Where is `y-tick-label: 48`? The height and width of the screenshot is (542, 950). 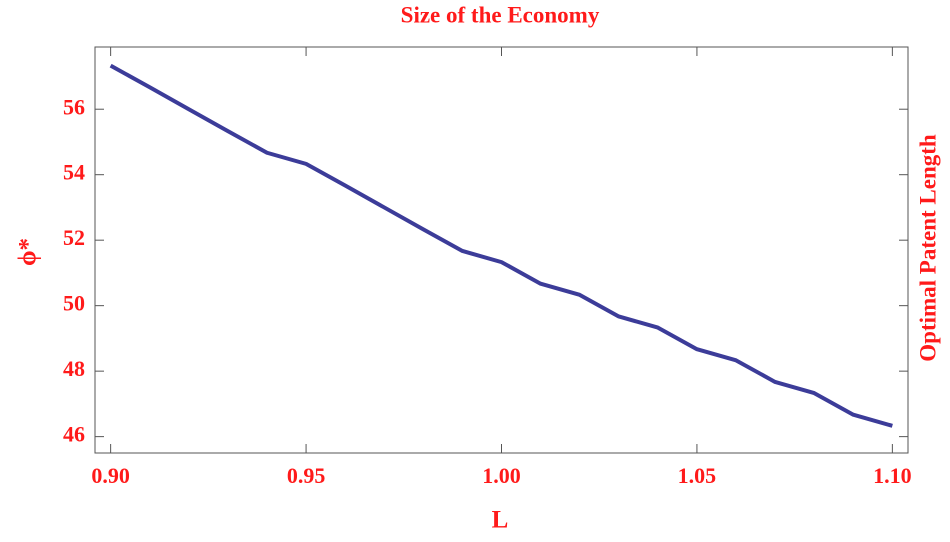
y-tick-label: 48 is located at coordinates (74, 368).